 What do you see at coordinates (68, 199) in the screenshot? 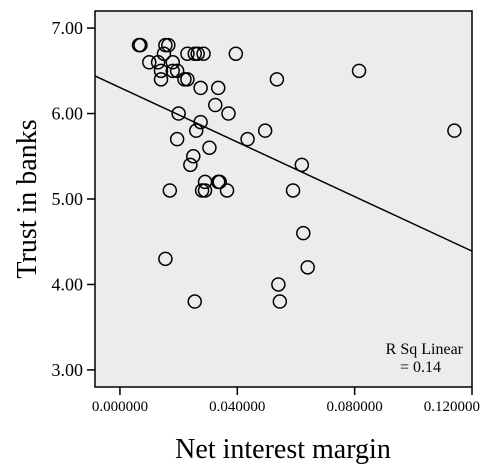
I see `y-tick-label: 5.00` at bounding box center [68, 199].